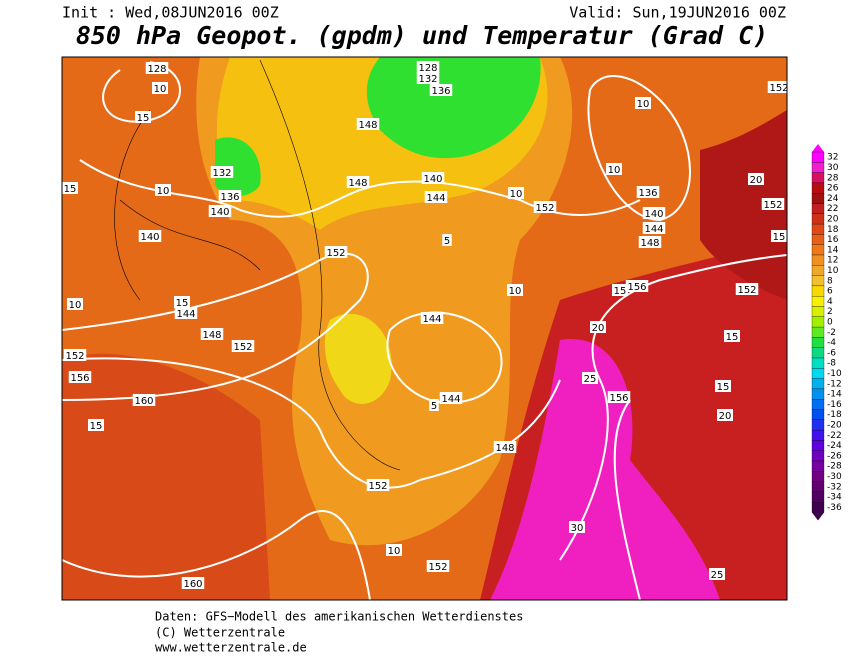 The width and height of the screenshot is (850, 657). Describe the element at coordinates (834, 395) in the screenshot. I see `legend-label: -14` at that location.